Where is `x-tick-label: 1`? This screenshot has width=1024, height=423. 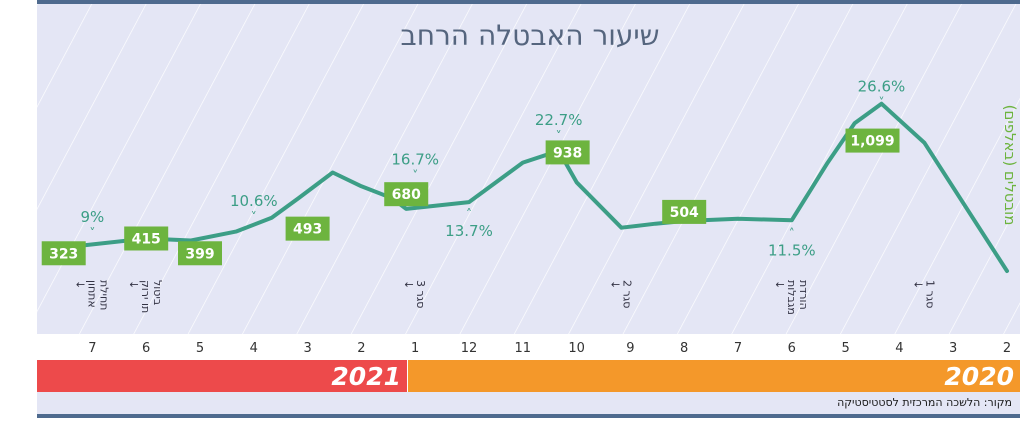 x-tick-label: 1 is located at coordinates (415, 348).